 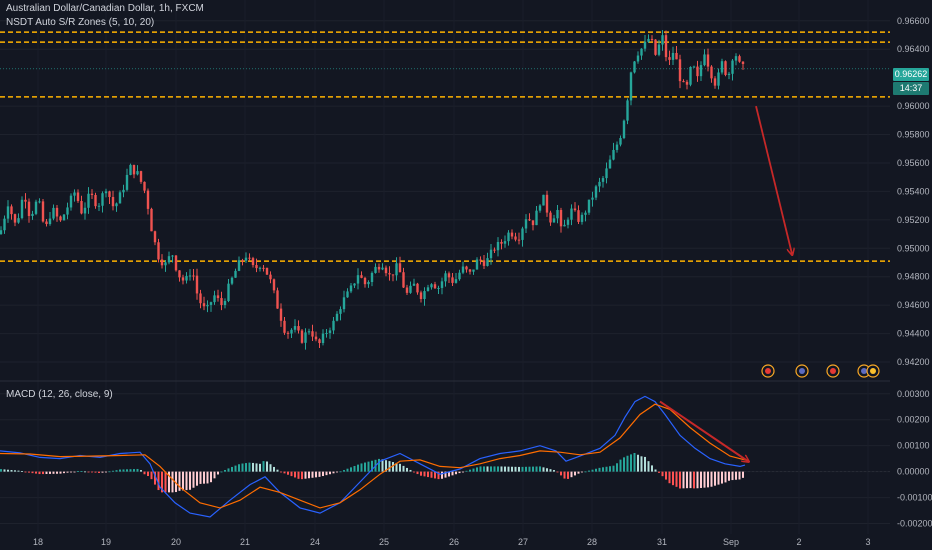 What do you see at coordinates (820, 371) in the screenshot?
I see `event-icons` at bounding box center [820, 371].